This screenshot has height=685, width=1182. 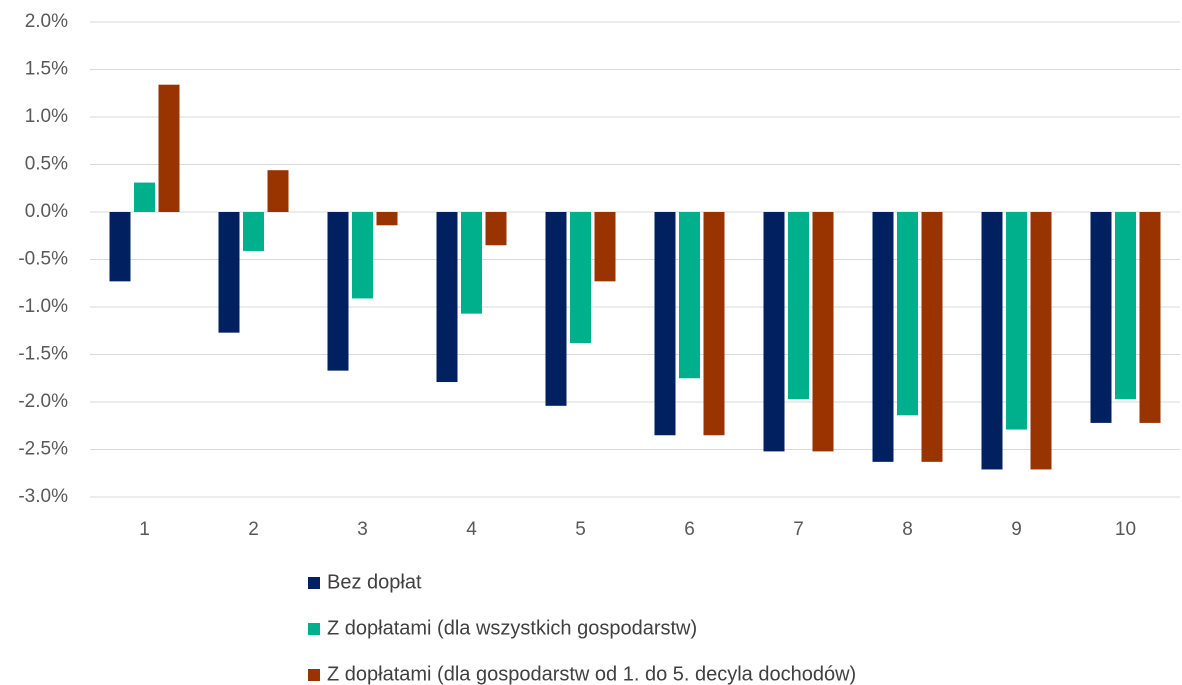 I want to click on legend-label: Bez dopłat, so click(x=374, y=582).